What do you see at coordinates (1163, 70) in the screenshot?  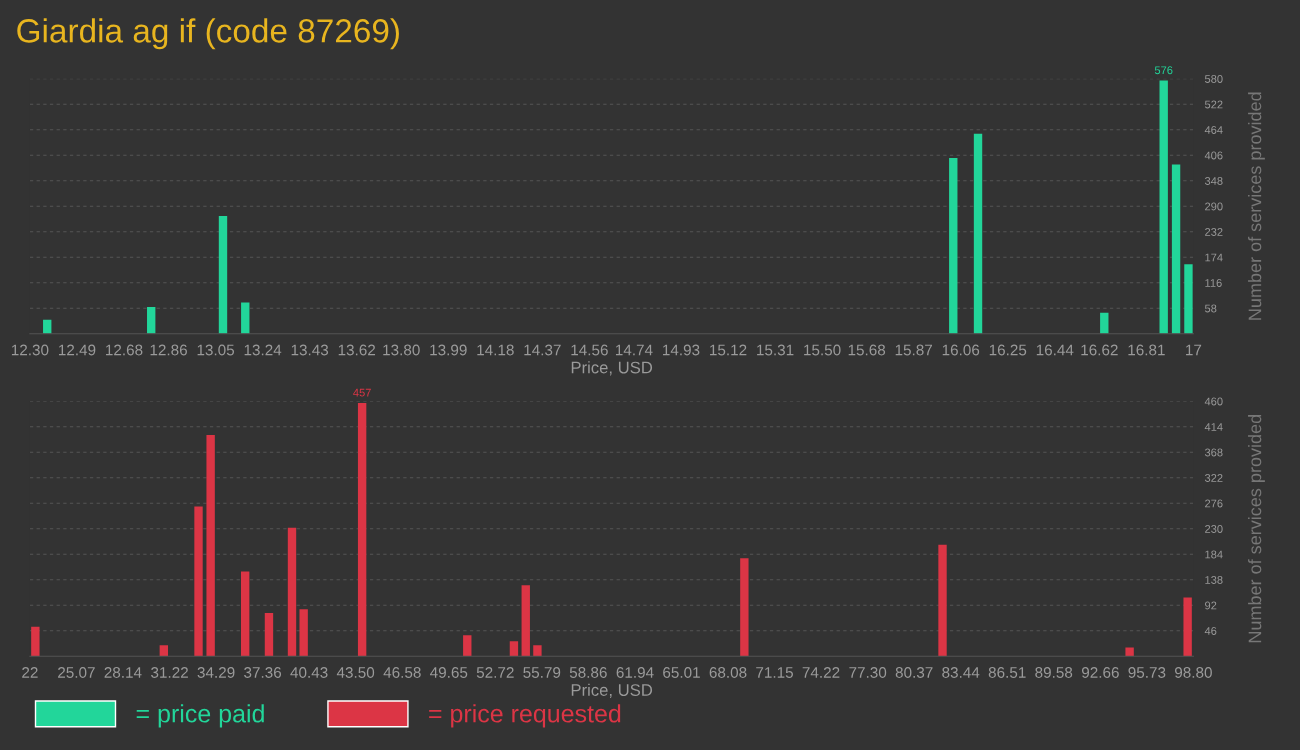 I see `data-label: 576` at bounding box center [1163, 70].